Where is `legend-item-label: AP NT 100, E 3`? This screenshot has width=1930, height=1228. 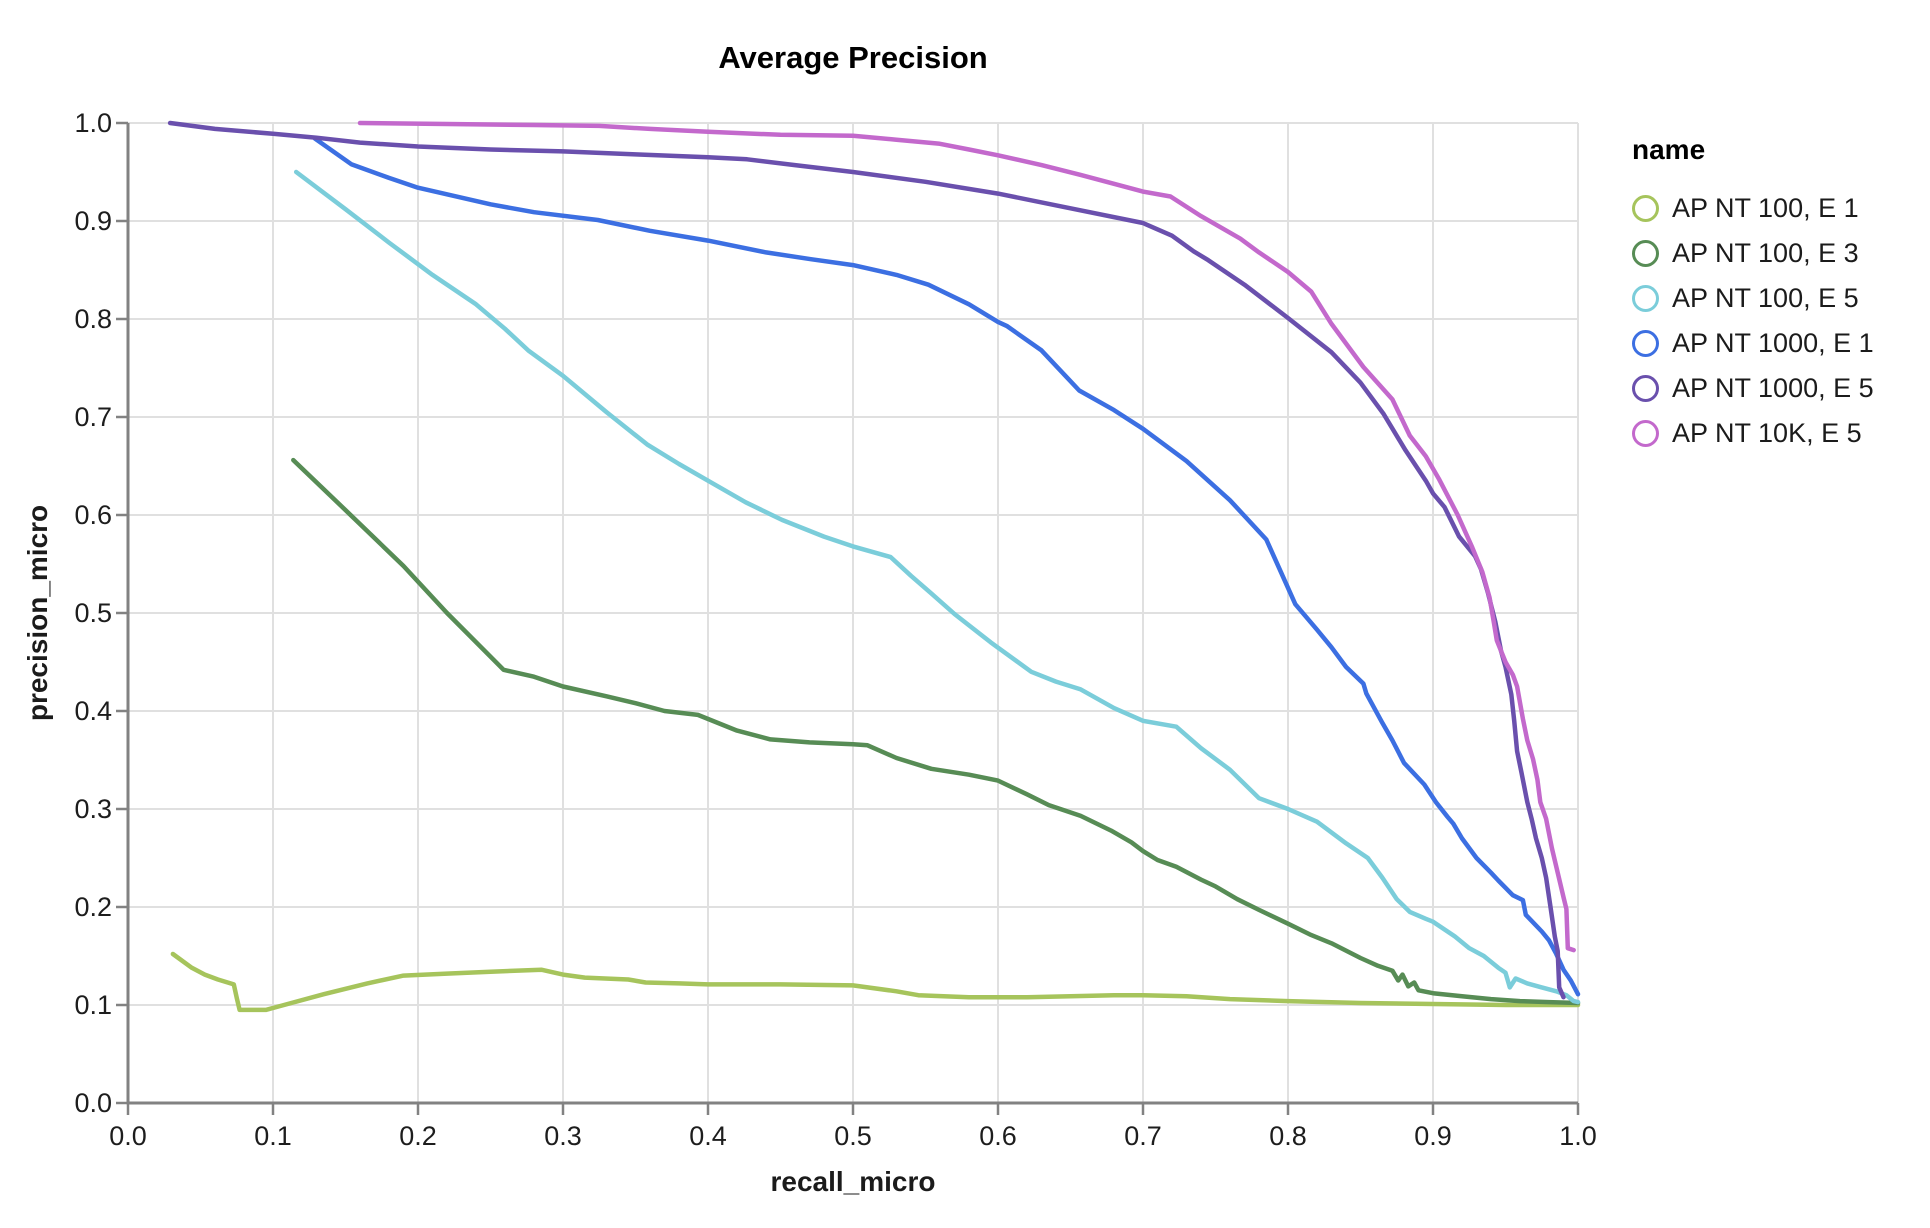 legend-item-label: AP NT 100, E 3 is located at coordinates (1765, 253).